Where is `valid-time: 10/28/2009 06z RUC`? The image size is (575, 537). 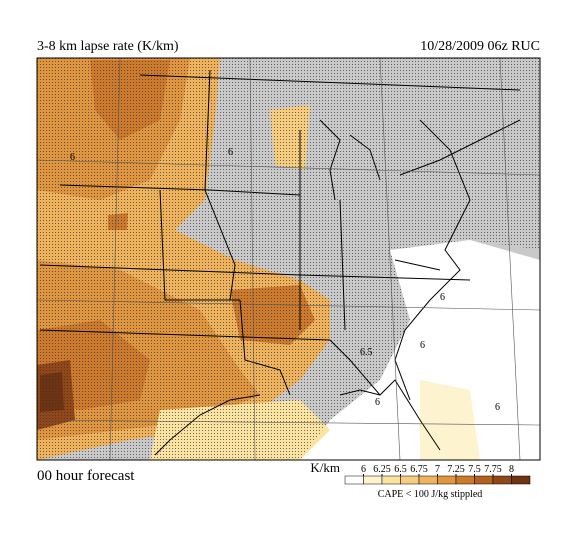
valid-time: 10/28/2009 06z RUC is located at coordinates (480, 46).